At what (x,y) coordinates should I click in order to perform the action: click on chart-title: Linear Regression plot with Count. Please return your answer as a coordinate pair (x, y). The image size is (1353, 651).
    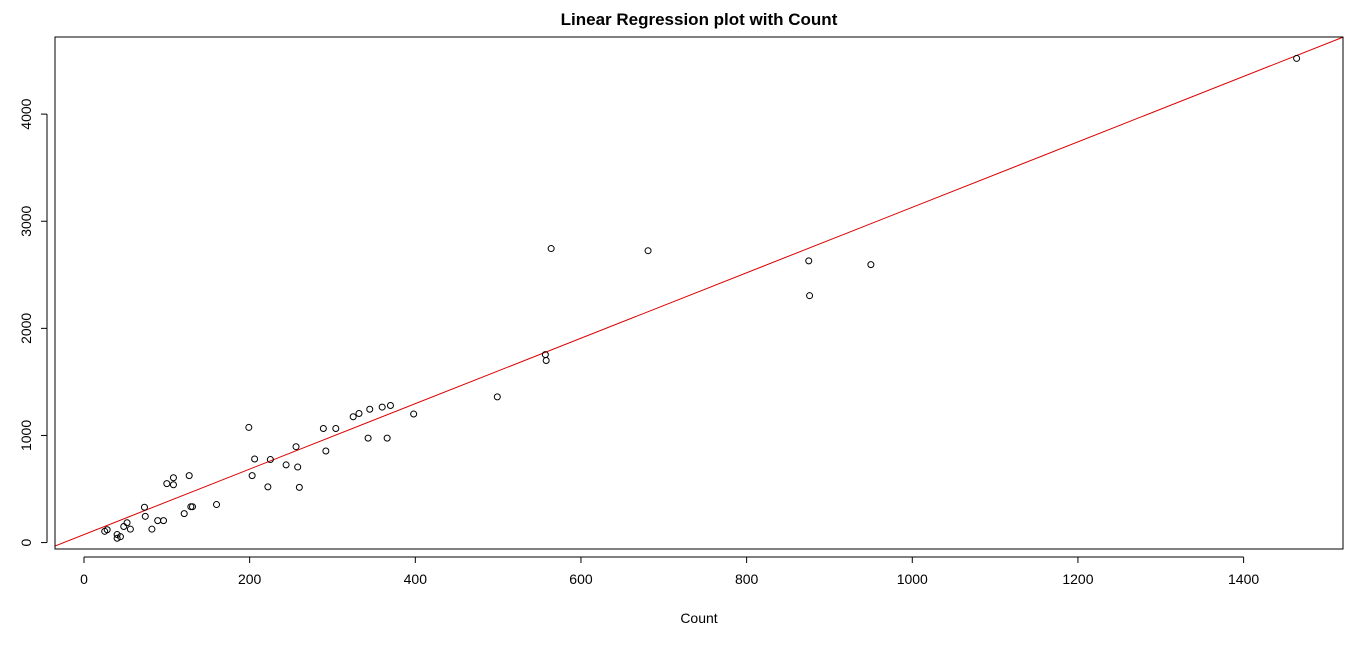
    Looking at the image, I should click on (699, 19).